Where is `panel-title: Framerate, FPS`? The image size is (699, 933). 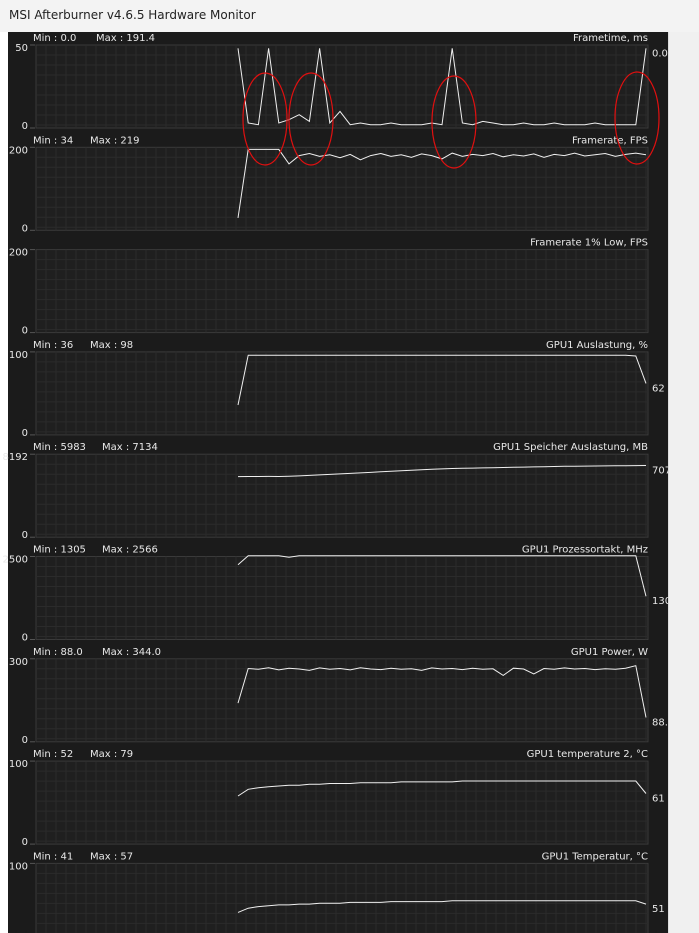 panel-title: Framerate, FPS is located at coordinates (610, 140).